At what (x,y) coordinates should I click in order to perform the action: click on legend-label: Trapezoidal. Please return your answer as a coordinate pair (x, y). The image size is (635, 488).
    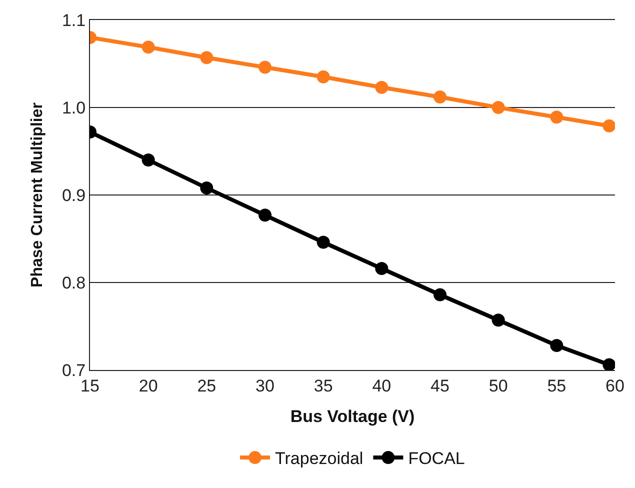
    Looking at the image, I should click on (319, 458).